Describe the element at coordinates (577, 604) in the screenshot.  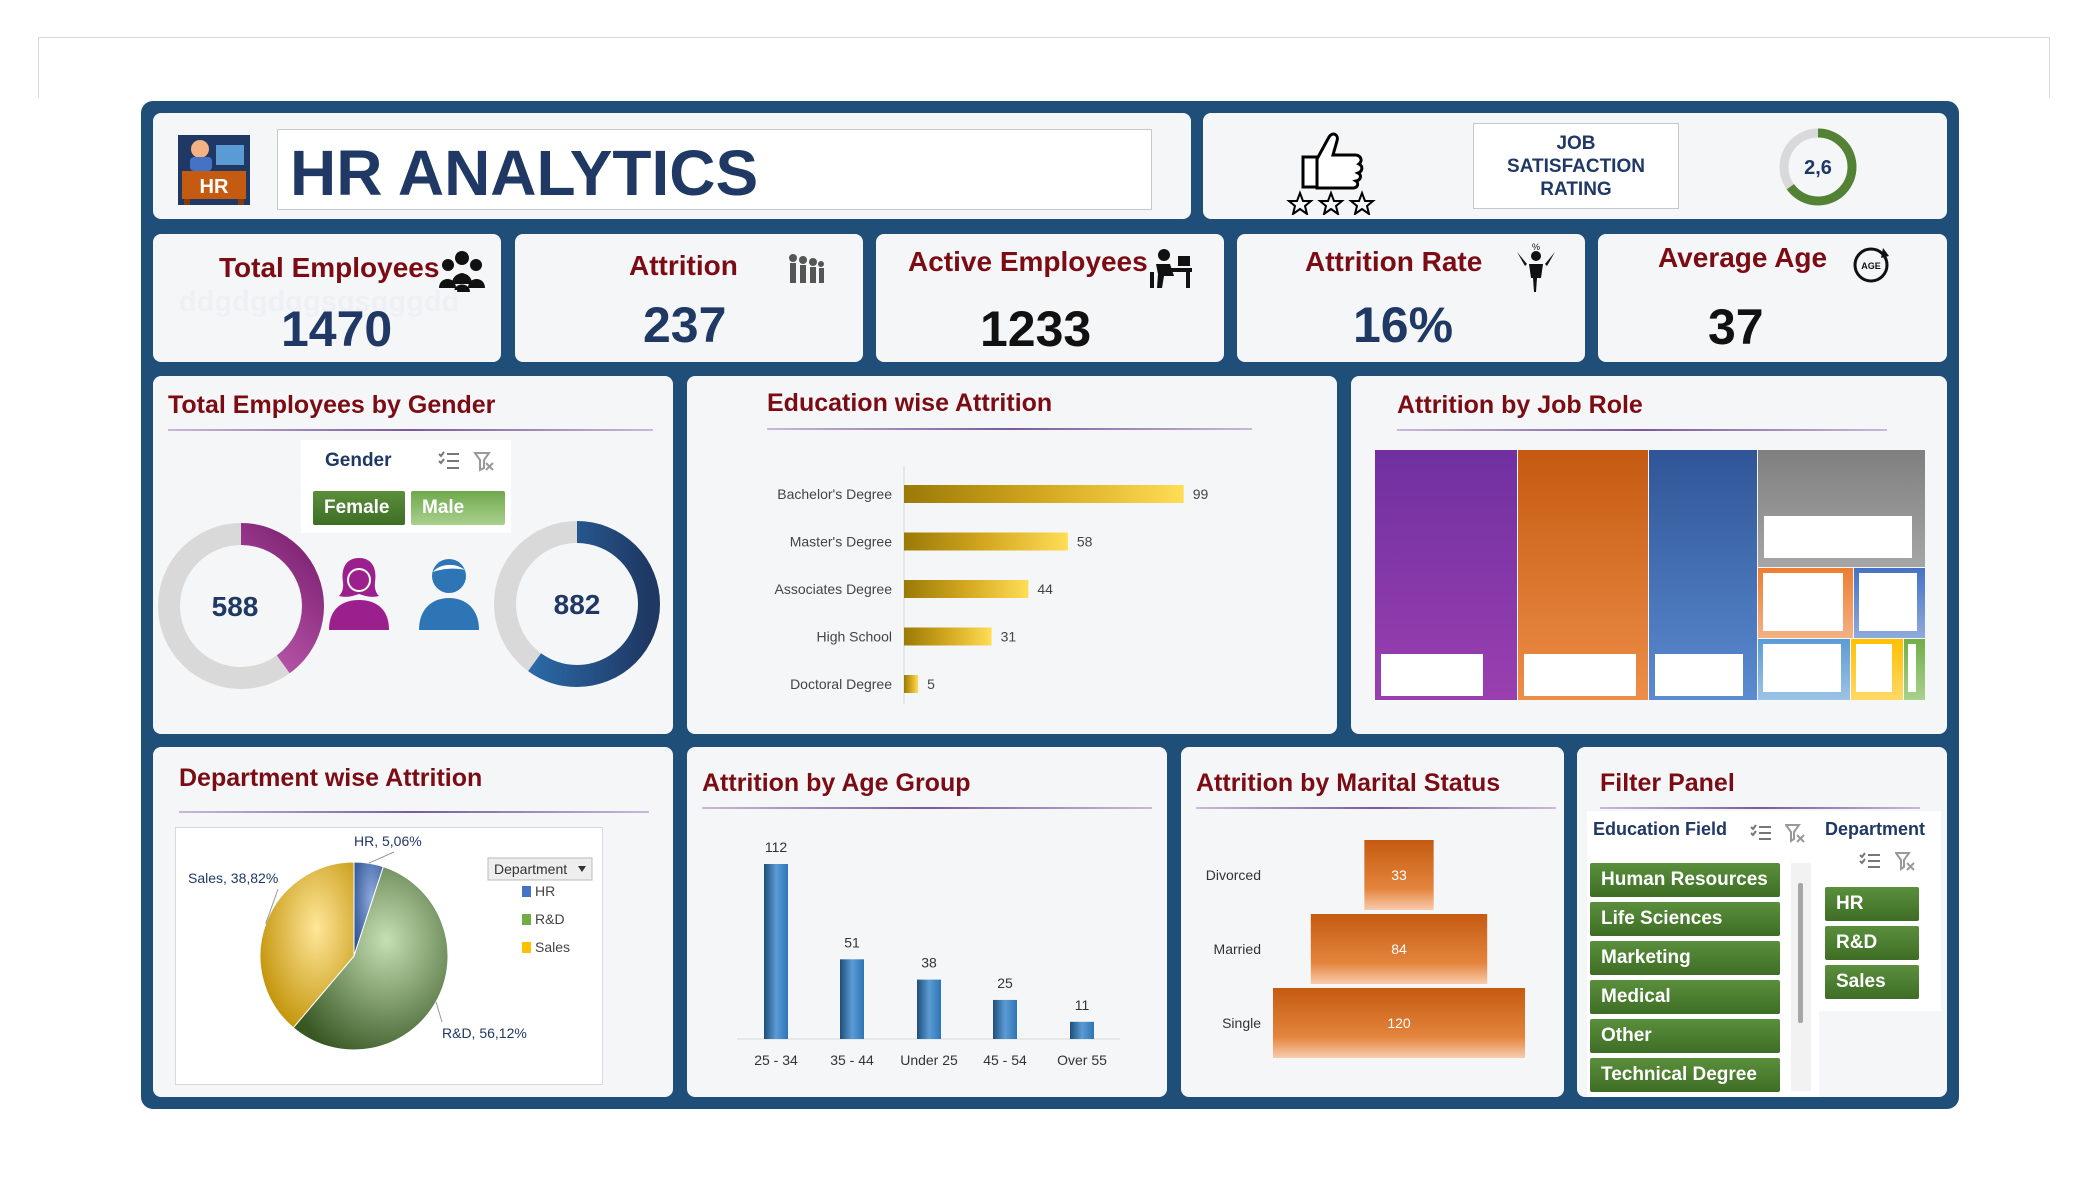
I see `male-value: 882` at that location.